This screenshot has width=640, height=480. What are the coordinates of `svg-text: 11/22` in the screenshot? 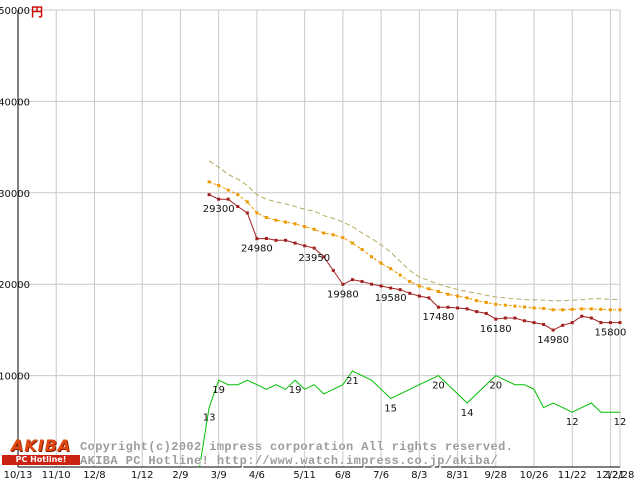 It's located at (572, 475).